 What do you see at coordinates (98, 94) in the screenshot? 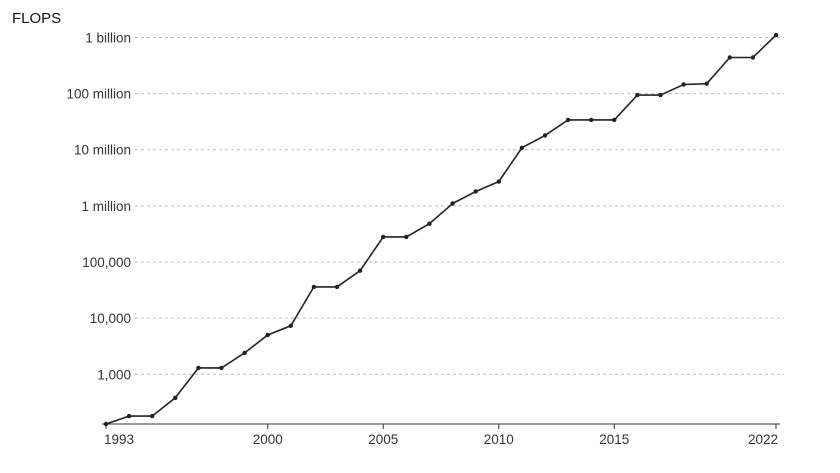
I see `y-tick-label: 100 million` at bounding box center [98, 94].